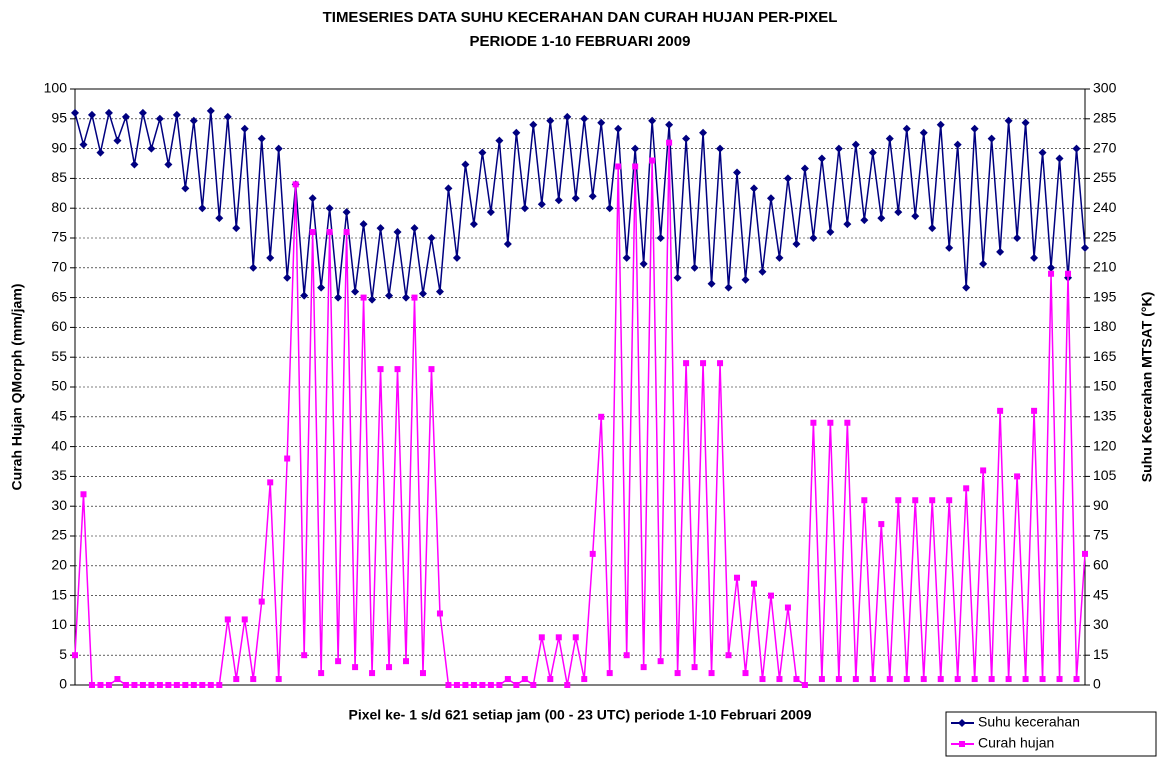  I want to click on legend-marker, so click(962, 723).